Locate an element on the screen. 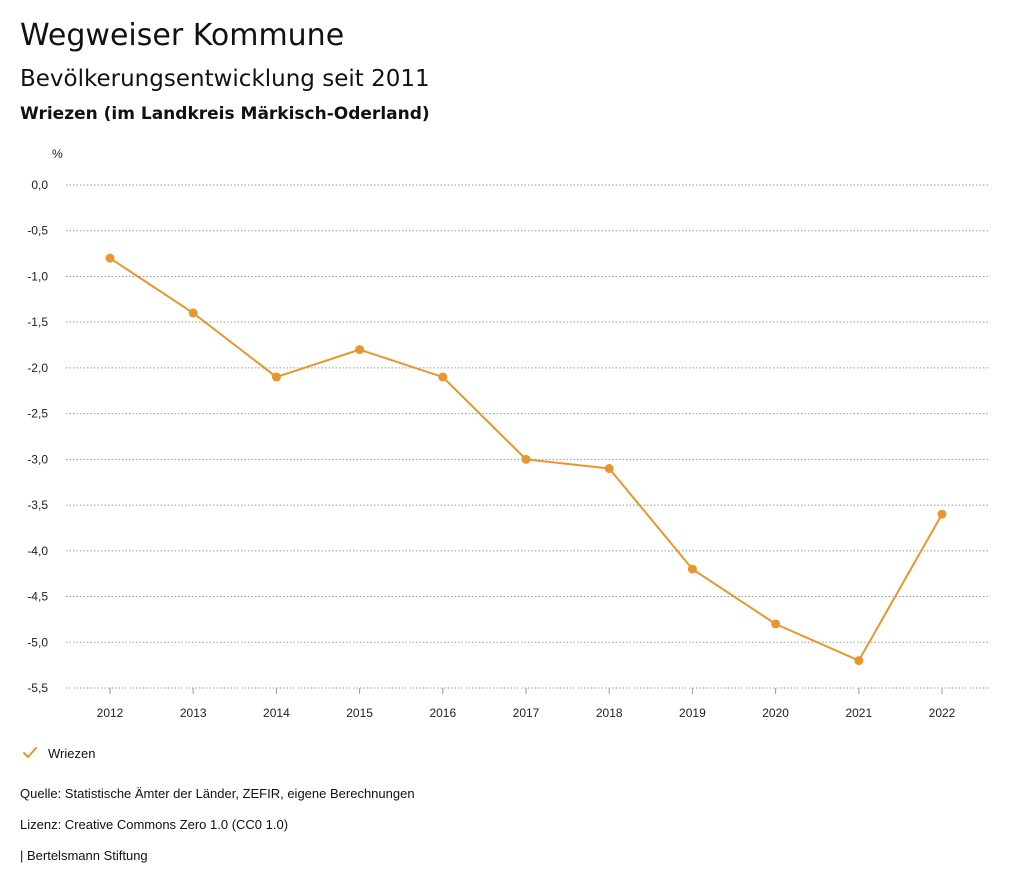  x-tick-label: 2020 is located at coordinates (775, 713).